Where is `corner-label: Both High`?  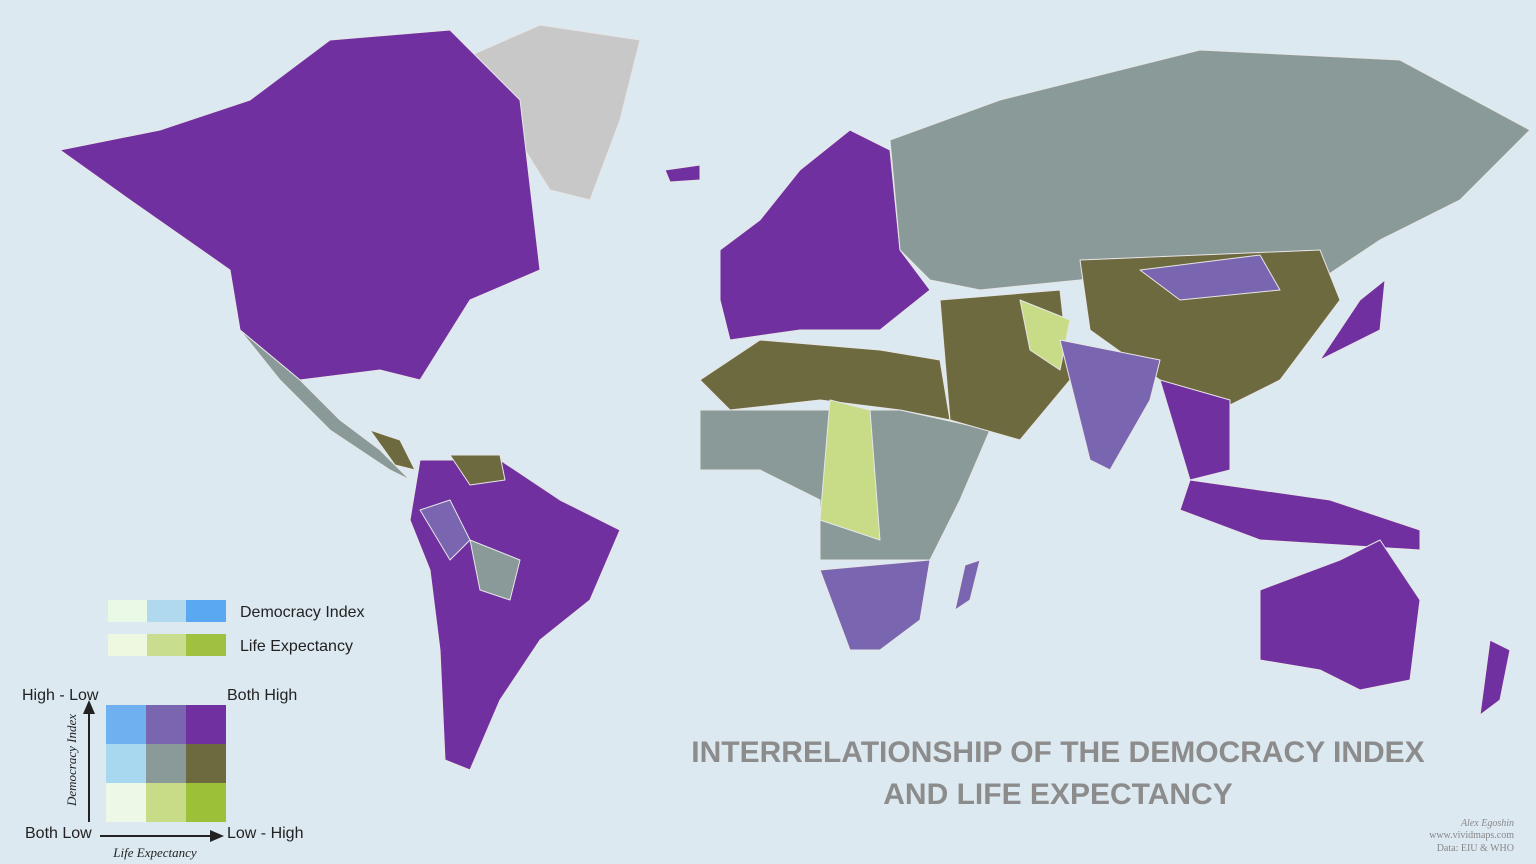
corner-label: Both High is located at coordinates (262, 695).